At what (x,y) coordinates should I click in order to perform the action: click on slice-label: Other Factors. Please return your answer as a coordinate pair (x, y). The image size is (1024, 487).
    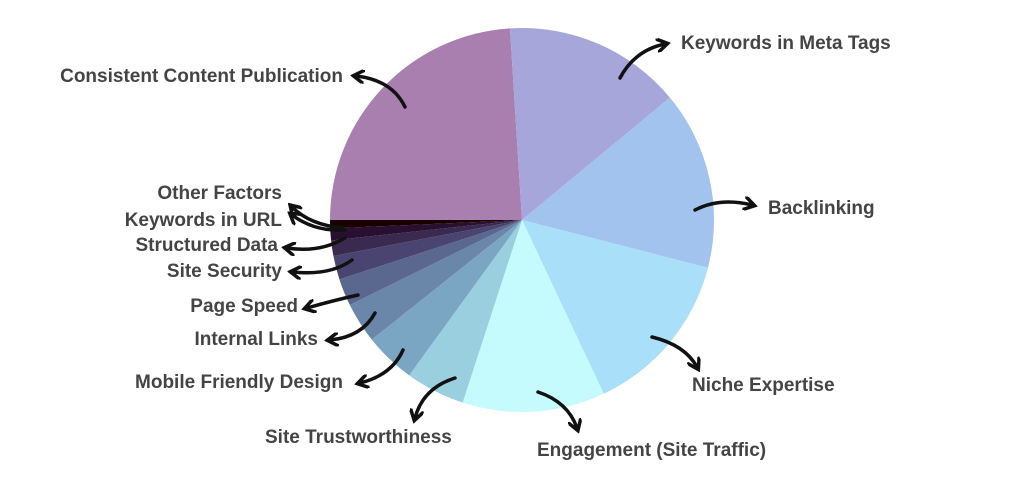
    Looking at the image, I should click on (219, 193).